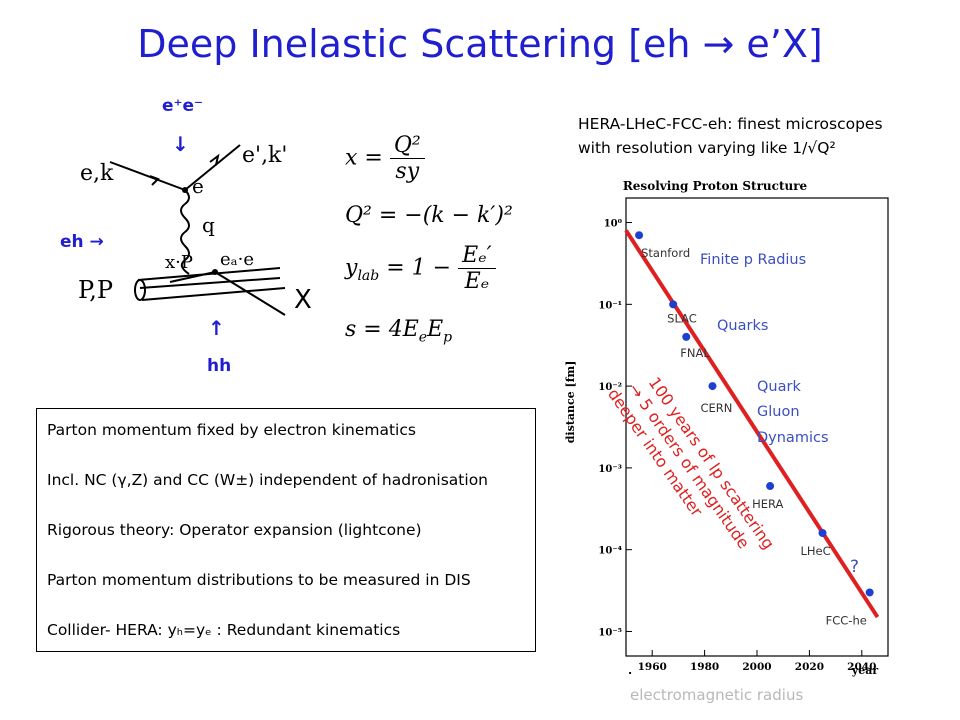  What do you see at coordinates (212, 167) in the screenshot?
I see `outgoing-electron-line` at bounding box center [212, 167].